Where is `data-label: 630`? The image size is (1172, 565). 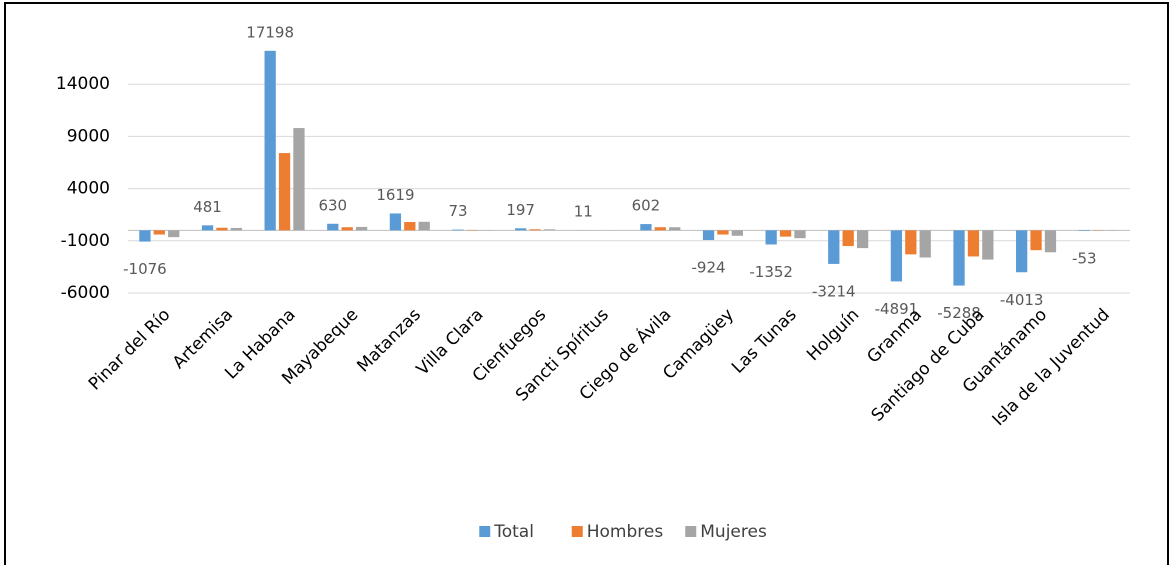 data-label: 630 is located at coordinates (332, 205).